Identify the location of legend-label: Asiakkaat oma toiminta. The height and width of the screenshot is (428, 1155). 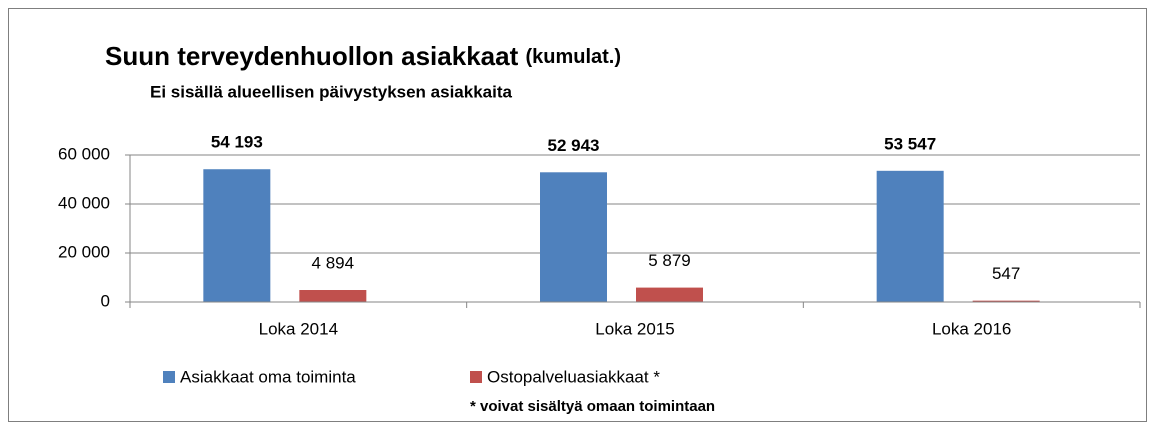
(268, 376).